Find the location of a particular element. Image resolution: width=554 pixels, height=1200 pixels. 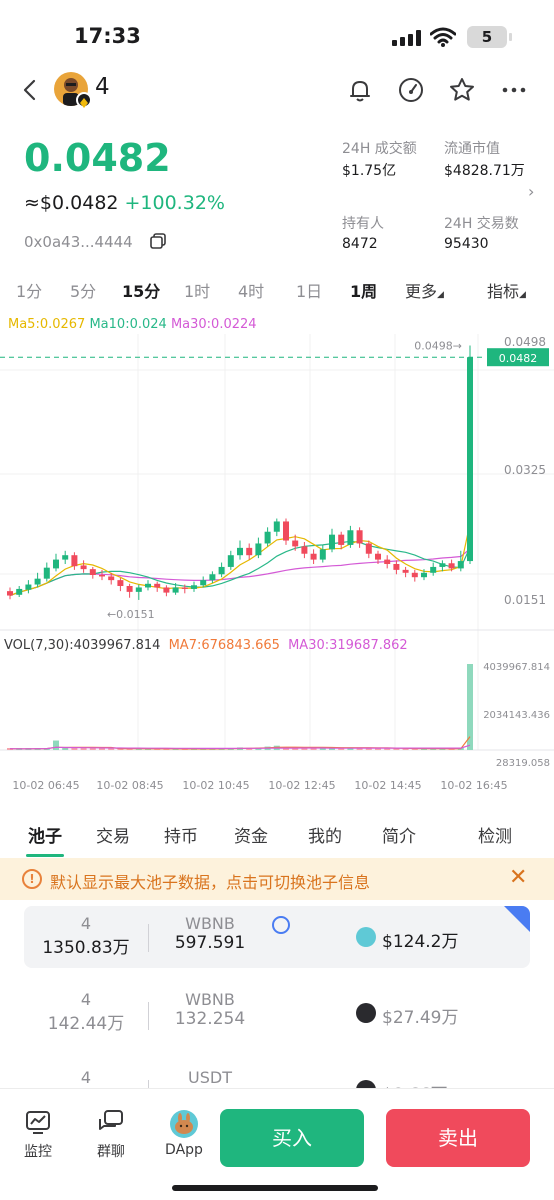

speedometer-icon is located at coordinates (411, 90).